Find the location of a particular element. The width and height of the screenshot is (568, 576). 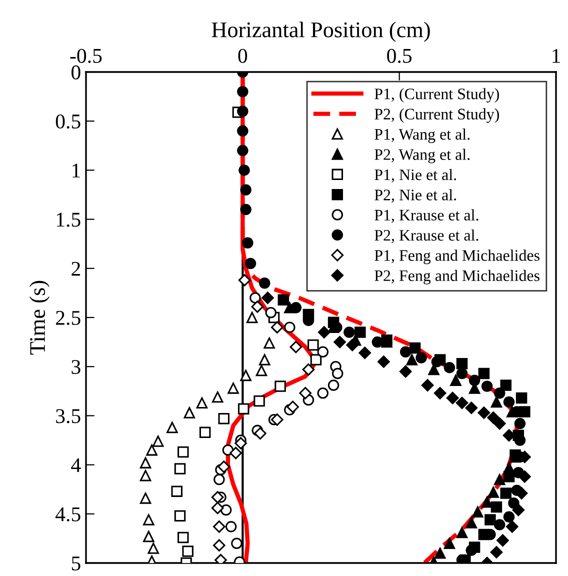

y-tick-label: 5 is located at coordinates (76, 563).